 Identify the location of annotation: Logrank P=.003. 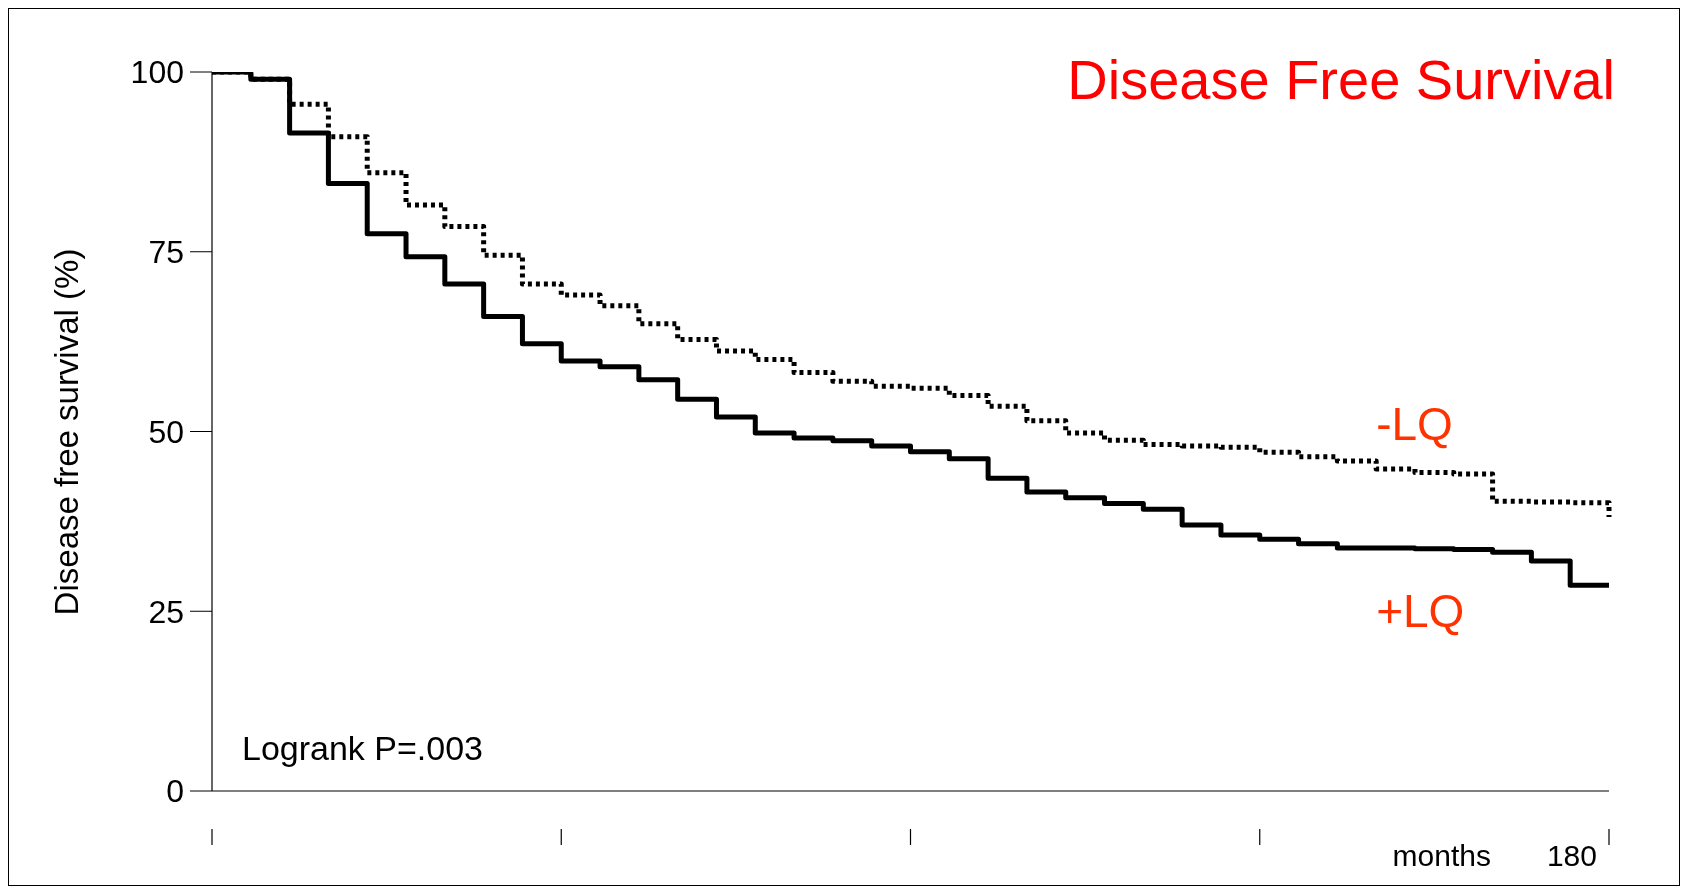
(363, 748).